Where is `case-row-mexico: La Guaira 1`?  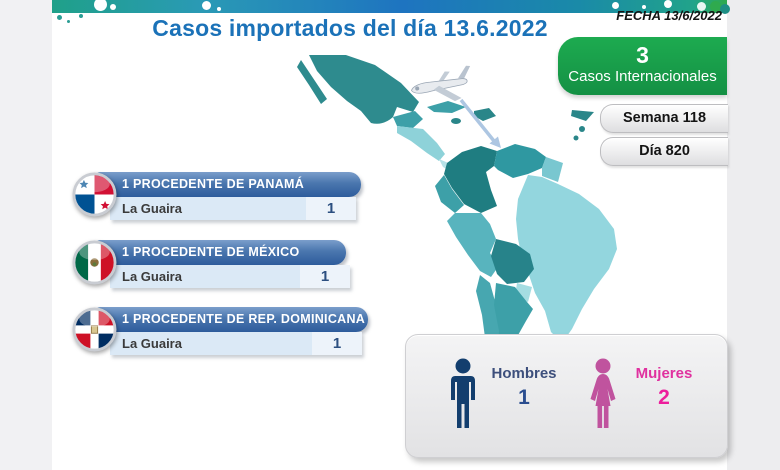 case-row-mexico: La Guaira 1 is located at coordinates (230, 276).